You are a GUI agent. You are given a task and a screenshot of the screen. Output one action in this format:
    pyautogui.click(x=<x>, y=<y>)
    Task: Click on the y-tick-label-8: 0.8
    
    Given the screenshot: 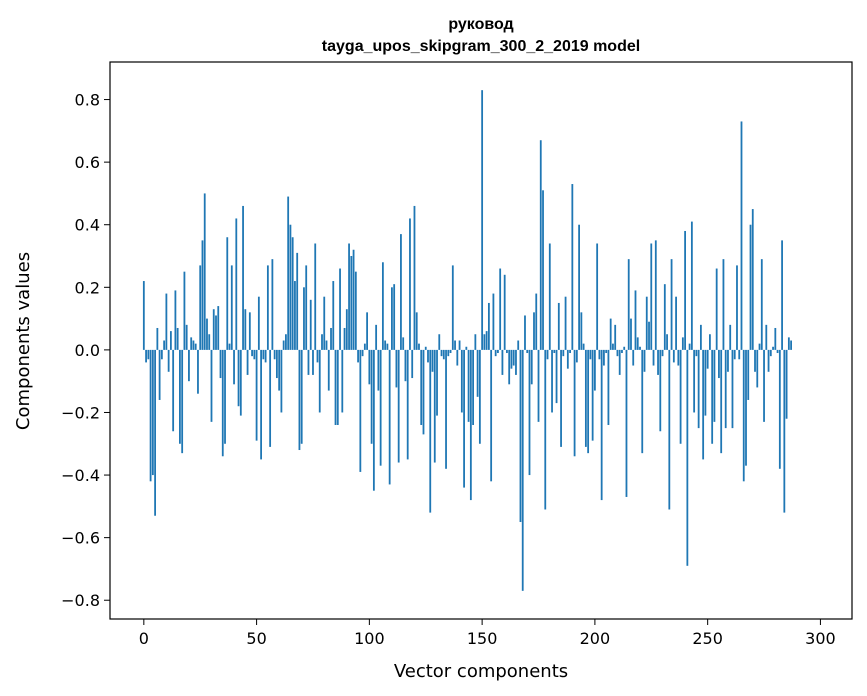 What is the action you would take?
    pyautogui.click(x=87, y=100)
    